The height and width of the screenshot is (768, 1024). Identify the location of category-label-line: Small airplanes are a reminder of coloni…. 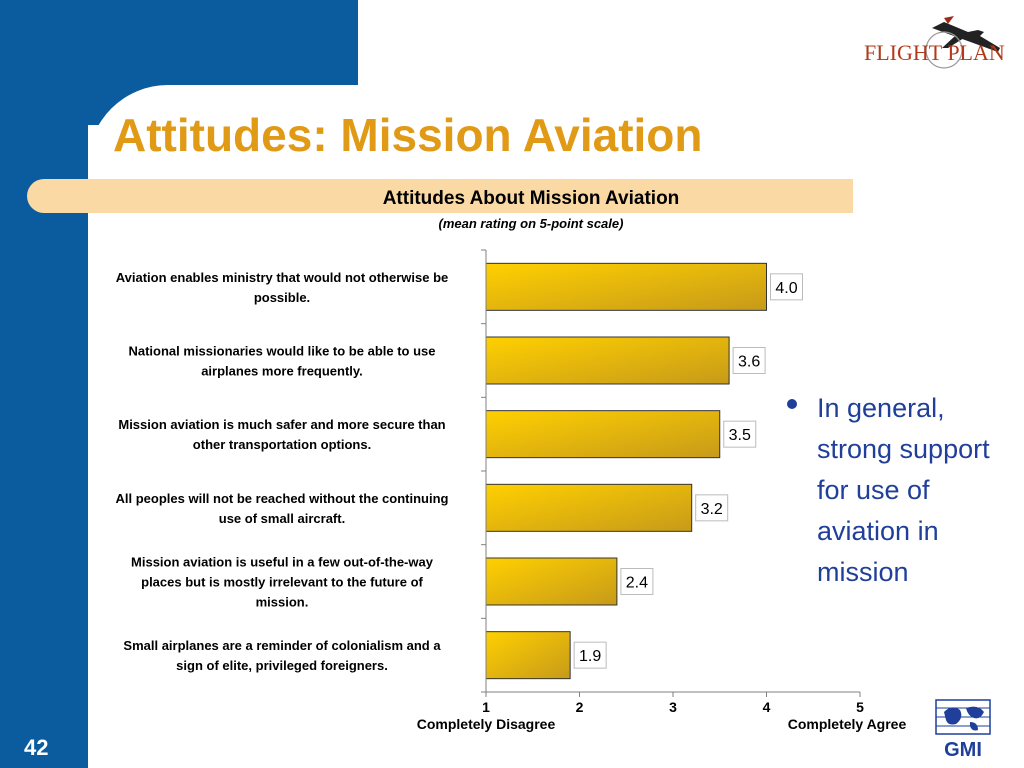
(282, 645).